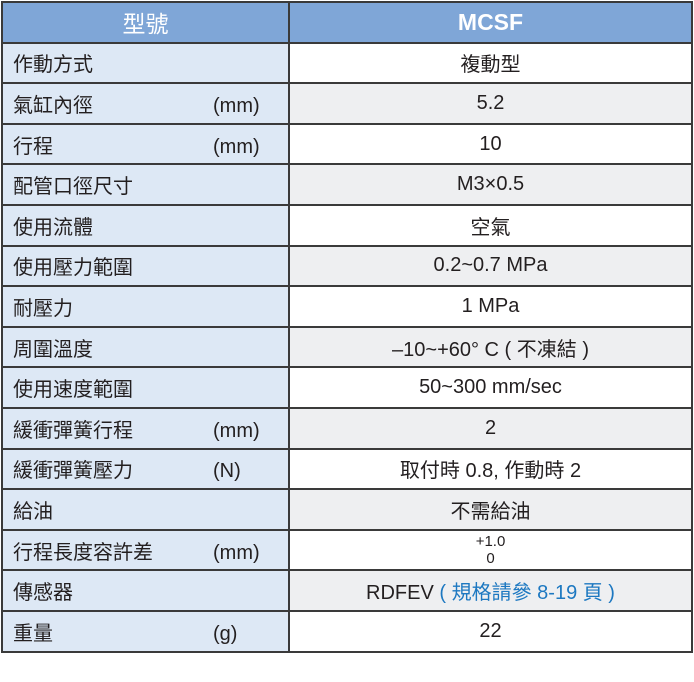 Image resolution: width=694 pixels, height=682 pixels. What do you see at coordinates (33, 146) in the screenshot?
I see `spec-label: 行程` at bounding box center [33, 146].